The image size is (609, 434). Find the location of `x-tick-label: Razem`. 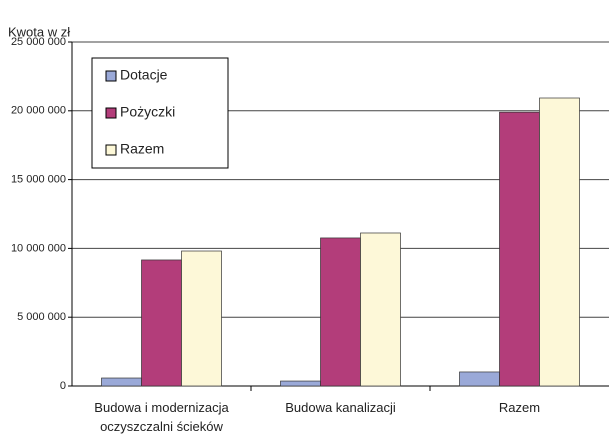

x-tick-label: Razem is located at coordinates (519, 407).